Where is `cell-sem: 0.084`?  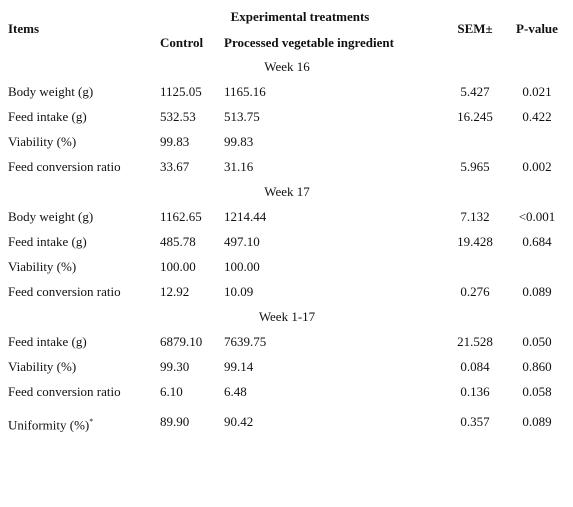 cell-sem: 0.084 is located at coordinates (475, 366).